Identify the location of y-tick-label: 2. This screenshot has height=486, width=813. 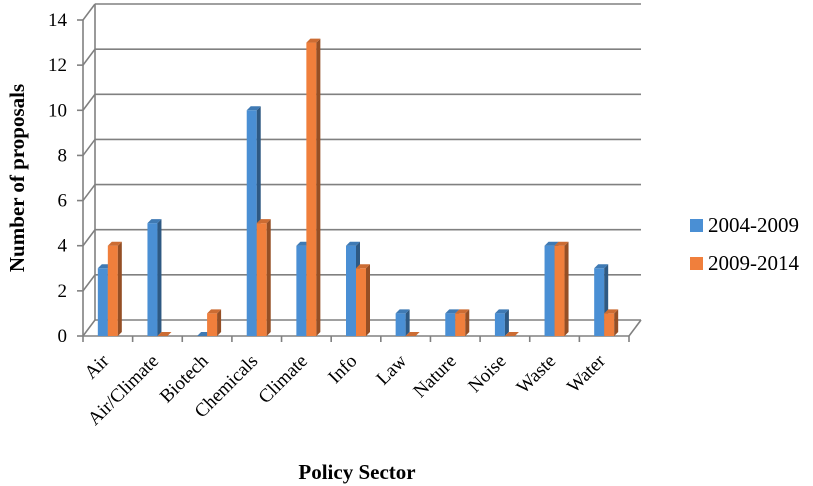
(63, 291).